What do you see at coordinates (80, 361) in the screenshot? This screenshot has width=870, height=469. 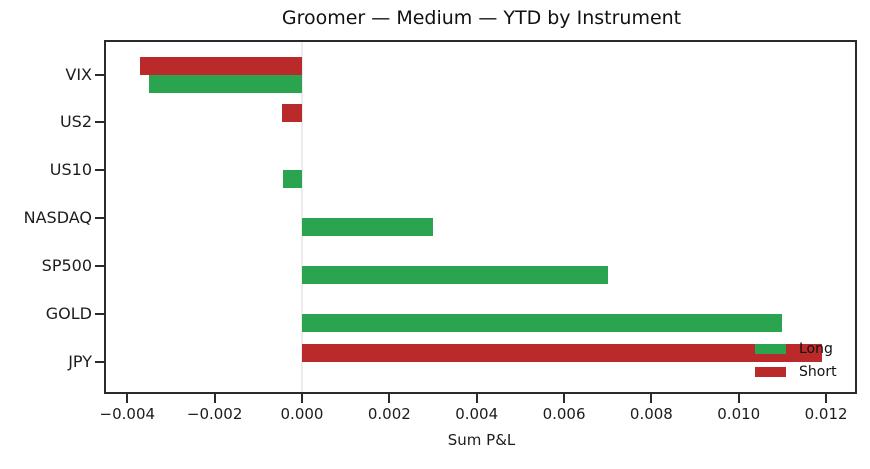 I see `y-tick-label-jpy: JPY` at bounding box center [80, 361].